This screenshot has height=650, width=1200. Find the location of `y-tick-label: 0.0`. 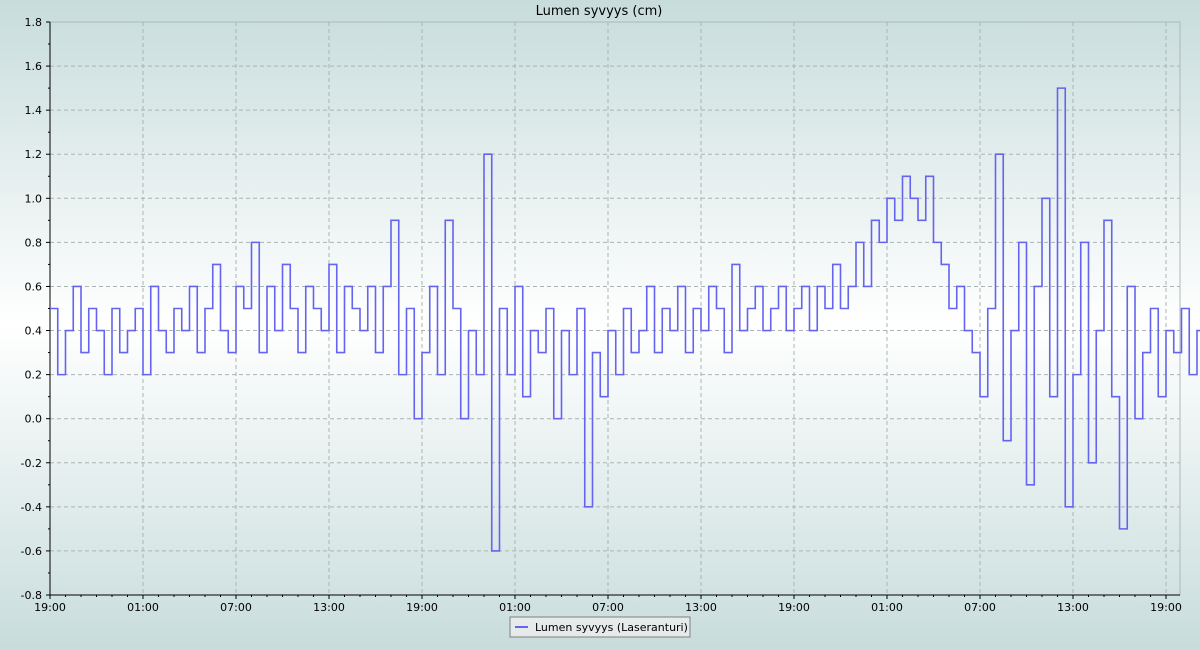

y-tick-label: 0.0 is located at coordinates (34, 419).